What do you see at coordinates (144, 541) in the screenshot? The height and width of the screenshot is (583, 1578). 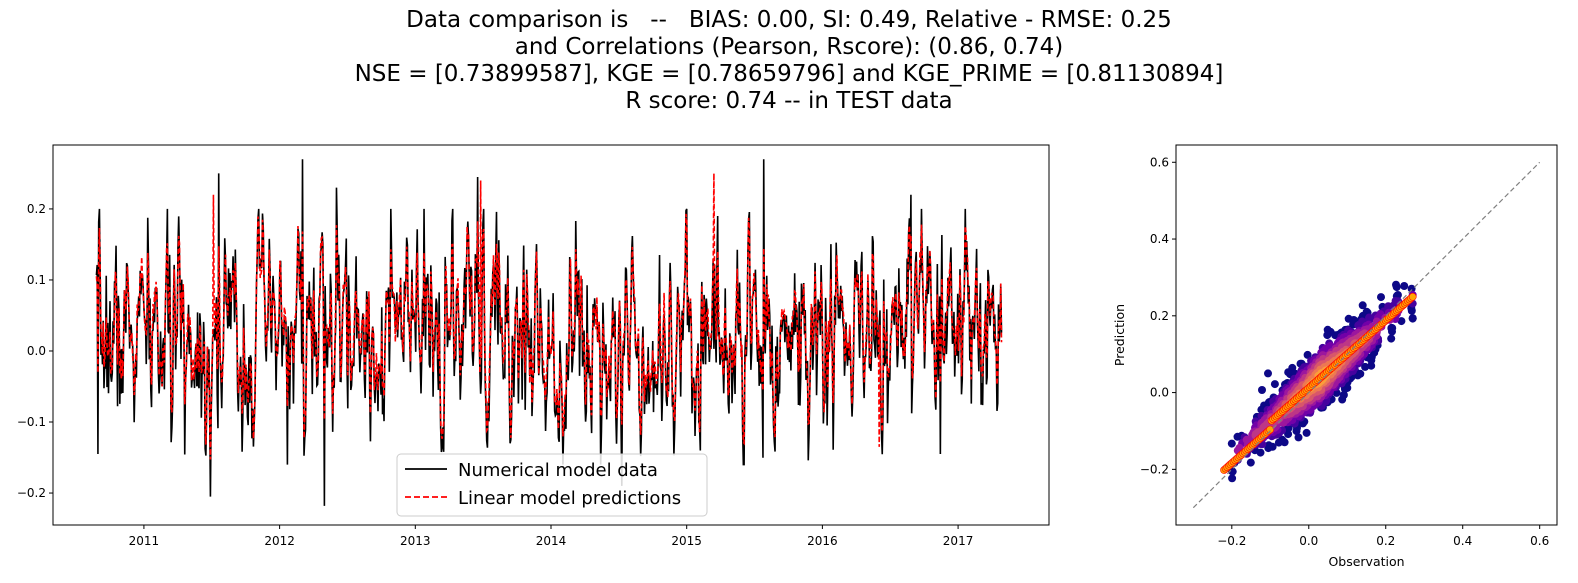 I see `x-tick-label: 2011` at bounding box center [144, 541].